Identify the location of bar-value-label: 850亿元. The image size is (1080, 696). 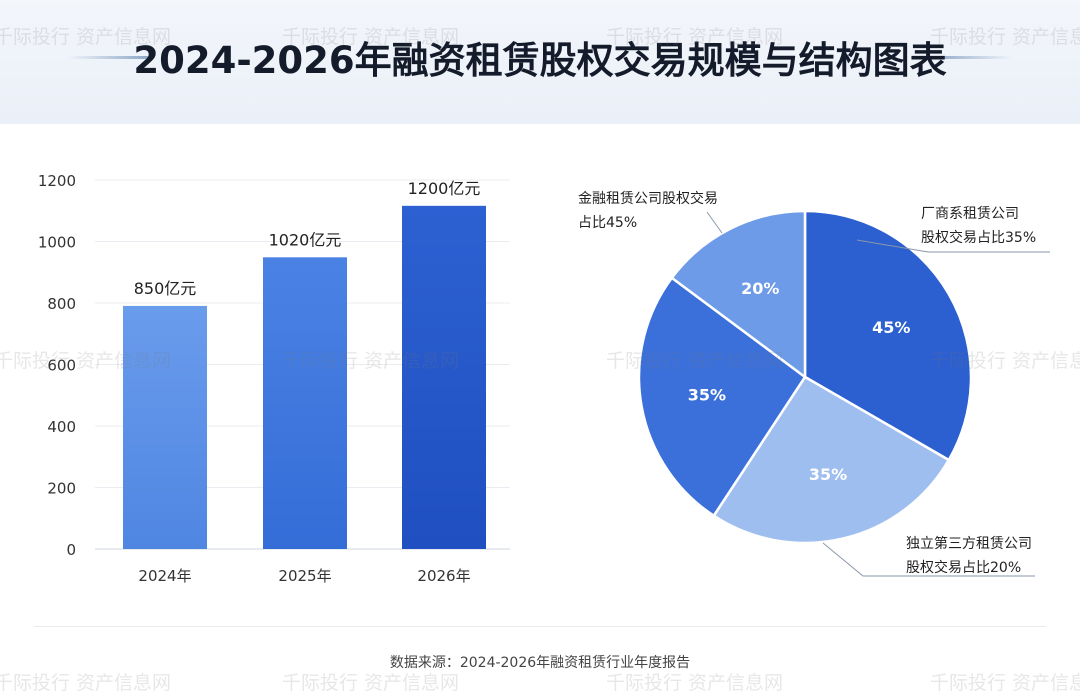
(165, 288).